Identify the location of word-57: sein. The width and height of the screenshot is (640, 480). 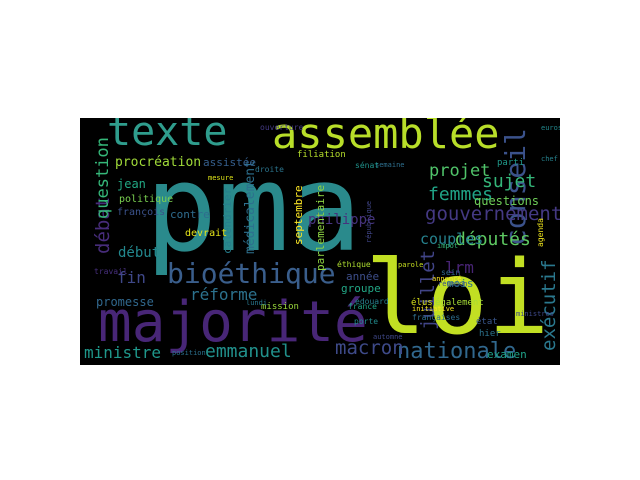
(451, 272).